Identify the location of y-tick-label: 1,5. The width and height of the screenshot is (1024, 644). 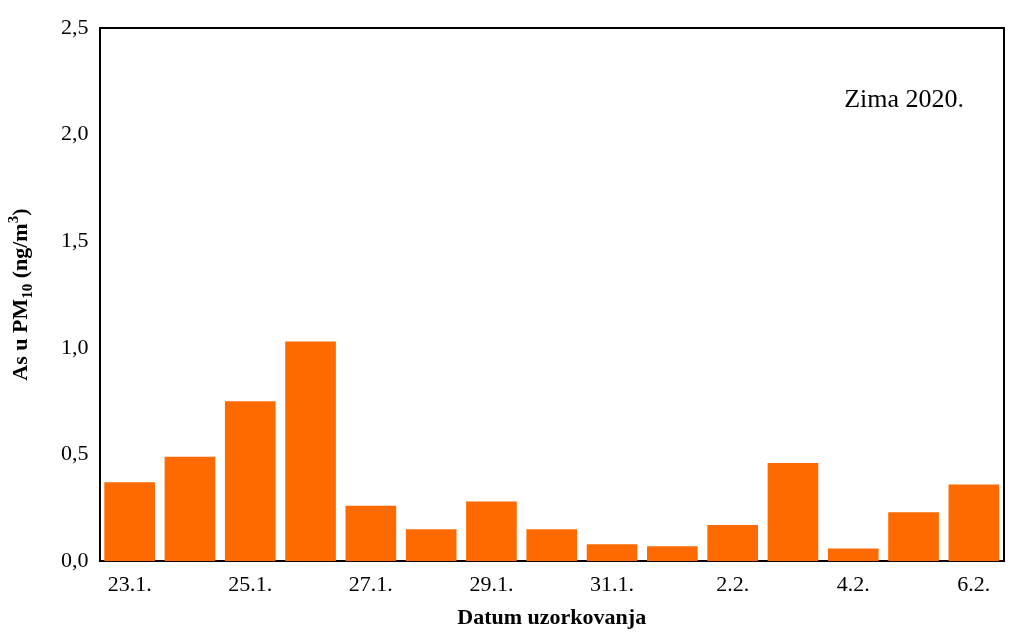
(75, 240).